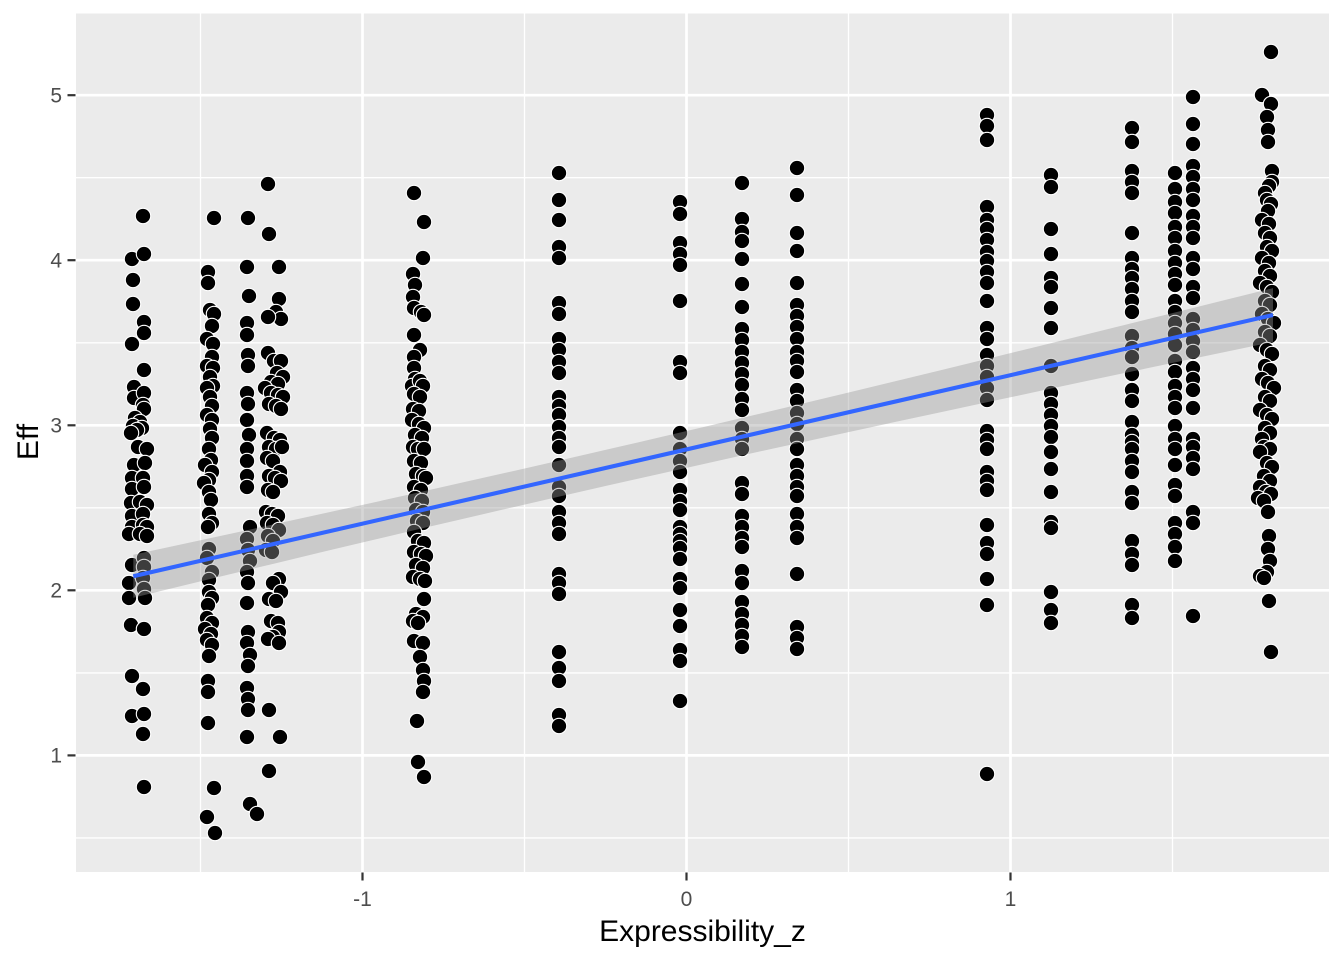  I want to click on svg-text: 4, so click(56, 260).